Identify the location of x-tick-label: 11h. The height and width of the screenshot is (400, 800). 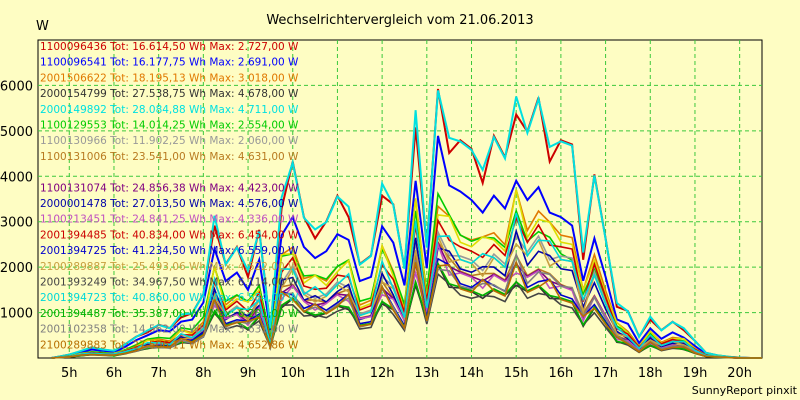
(337, 373).